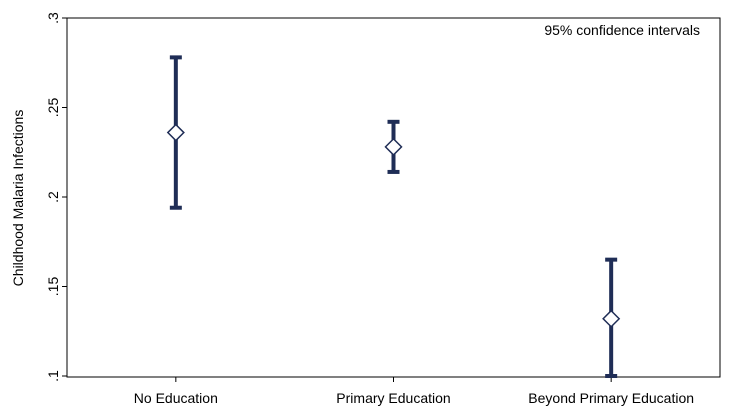  I want to click on x-tick-label: Primary Education, so click(393, 398).